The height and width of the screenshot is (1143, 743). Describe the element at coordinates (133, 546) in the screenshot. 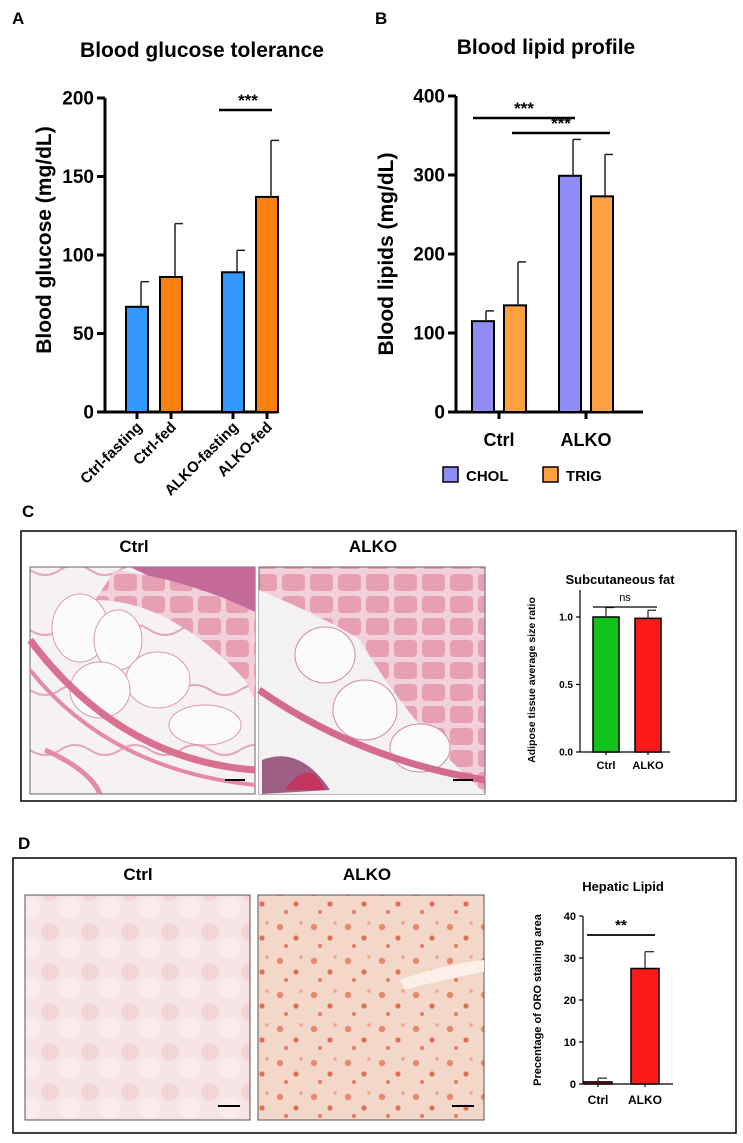

I see `histology-c-ctrl-label: Ctrl` at that location.